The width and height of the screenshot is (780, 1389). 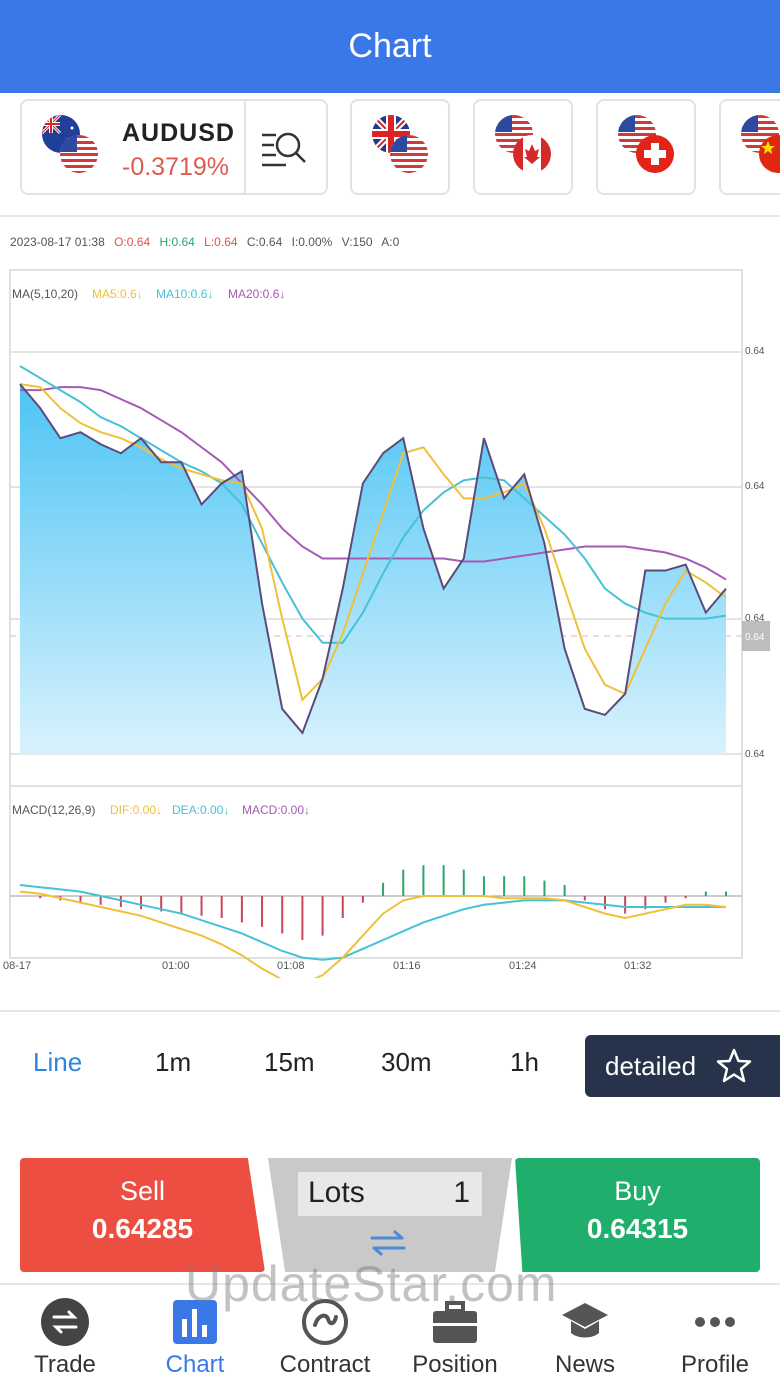 What do you see at coordinates (312, 242) in the screenshot?
I see `ohlc-change: I:0.00%` at bounding box center [312, 242].